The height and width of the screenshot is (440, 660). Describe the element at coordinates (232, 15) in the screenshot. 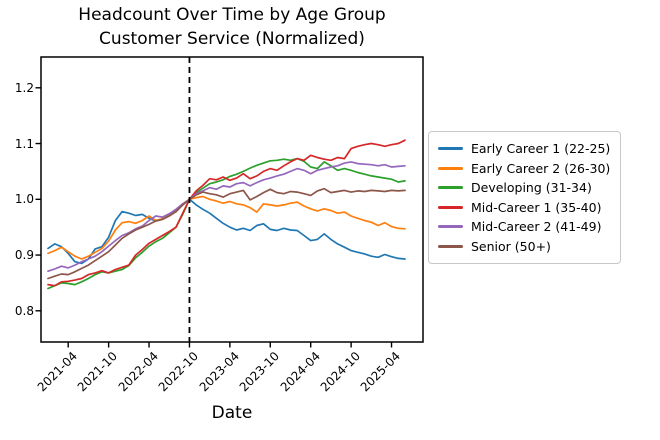

I see `chart-title-line1: Headcount Over Time by Age Group` at that location.